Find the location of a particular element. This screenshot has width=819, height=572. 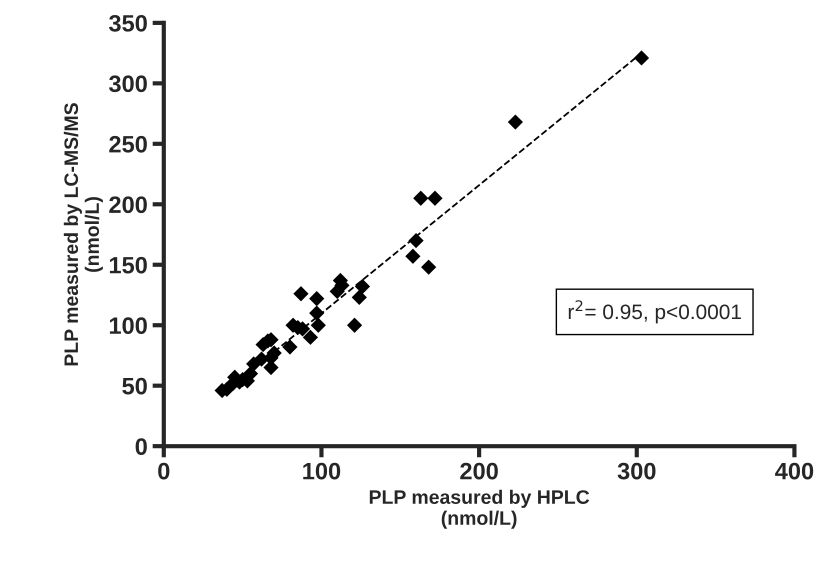

y-tick-label: 200 is located at coordinates (128, 205).